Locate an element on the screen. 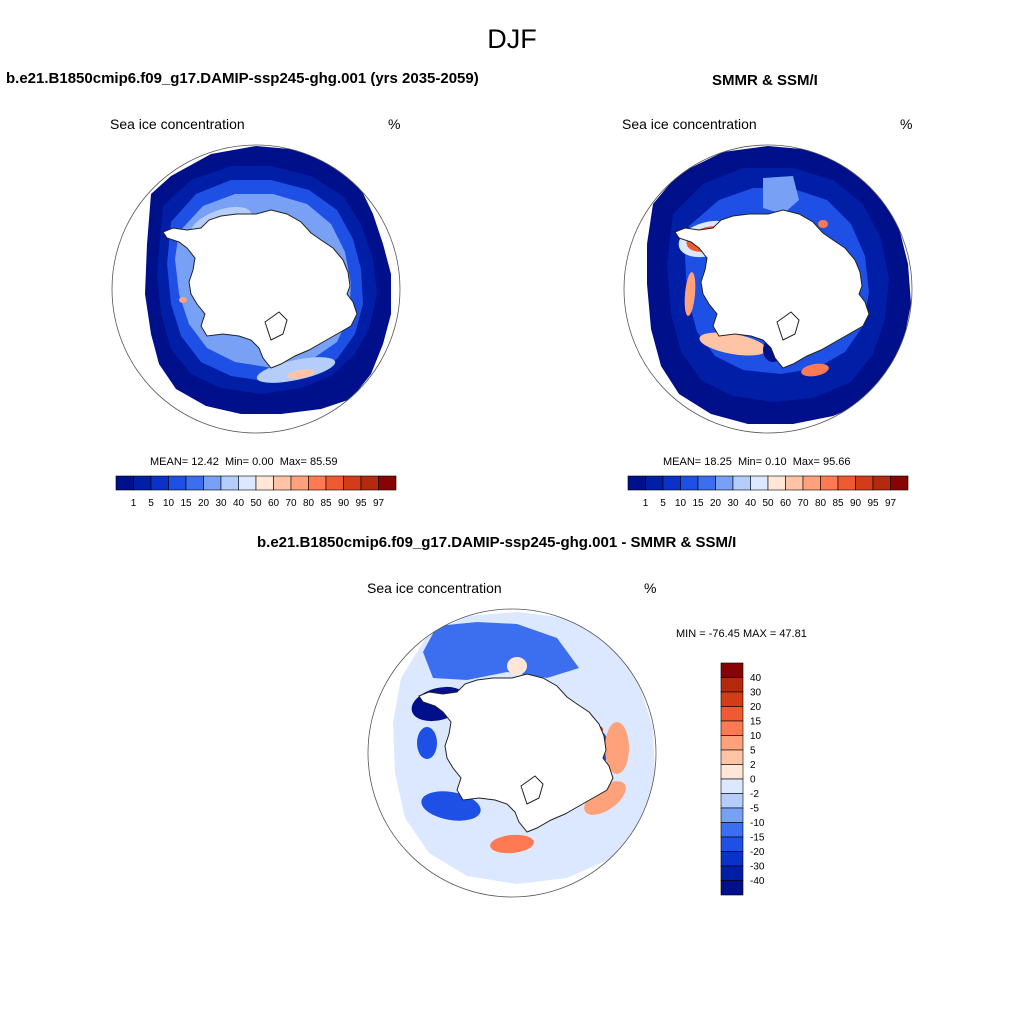 This screenshot has width=1024, height=1024. panel-2-min-value: 0.10 is located at coordinates (776, 462).